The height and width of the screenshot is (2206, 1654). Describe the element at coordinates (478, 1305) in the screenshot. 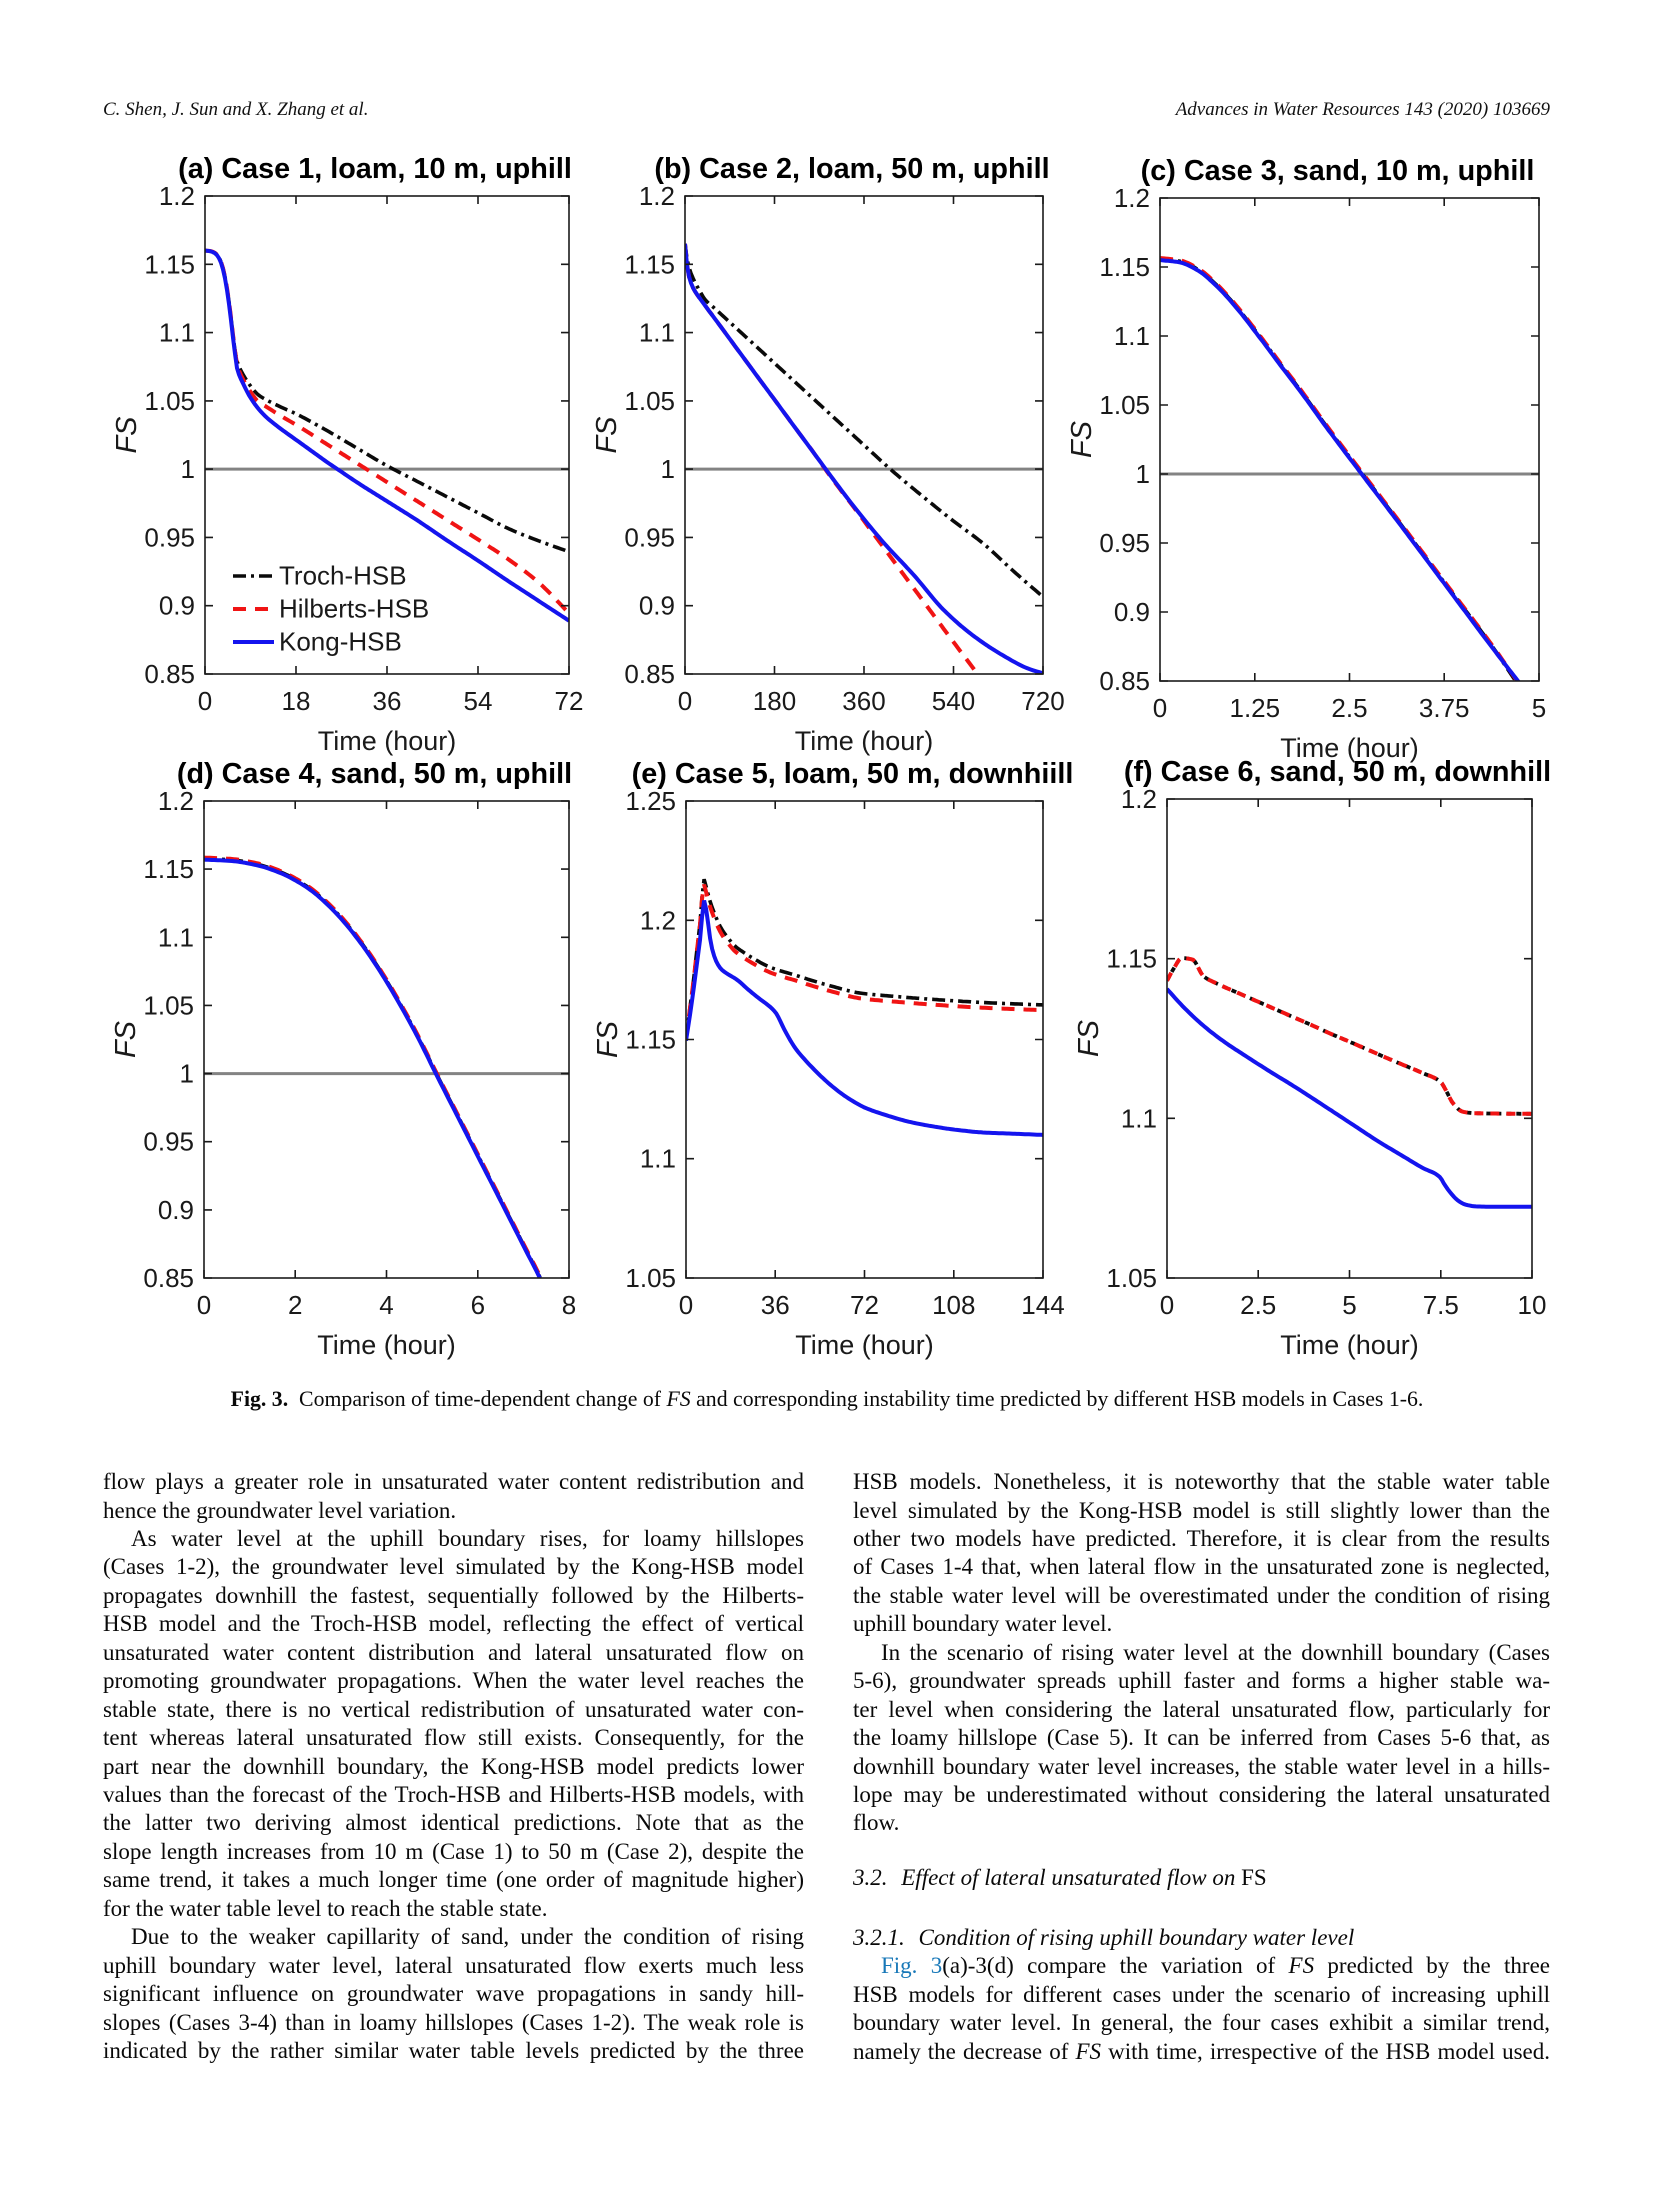

I see `svg-text: 6` at that location.